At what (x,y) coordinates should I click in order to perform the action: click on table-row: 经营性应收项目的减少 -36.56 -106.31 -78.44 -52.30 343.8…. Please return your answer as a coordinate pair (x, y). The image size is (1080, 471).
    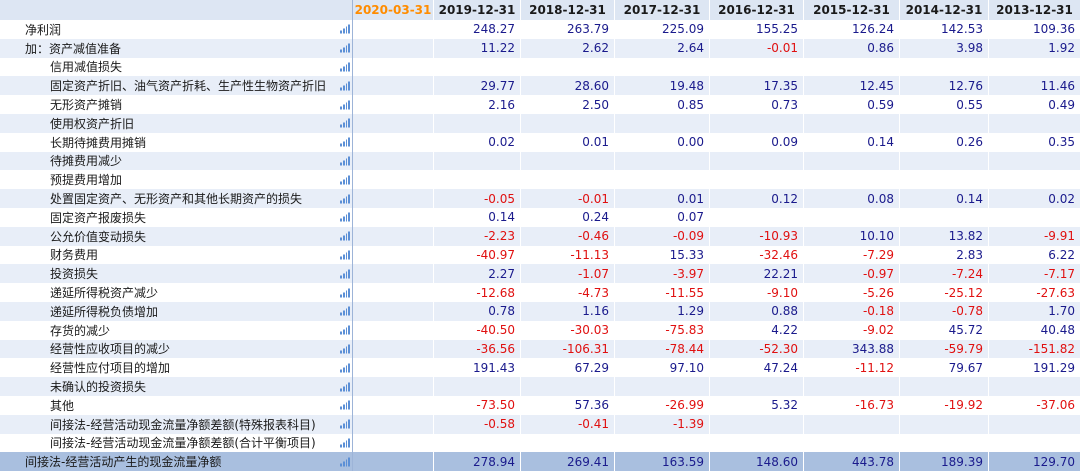
    Looking at the image, I should click on (540, 349).